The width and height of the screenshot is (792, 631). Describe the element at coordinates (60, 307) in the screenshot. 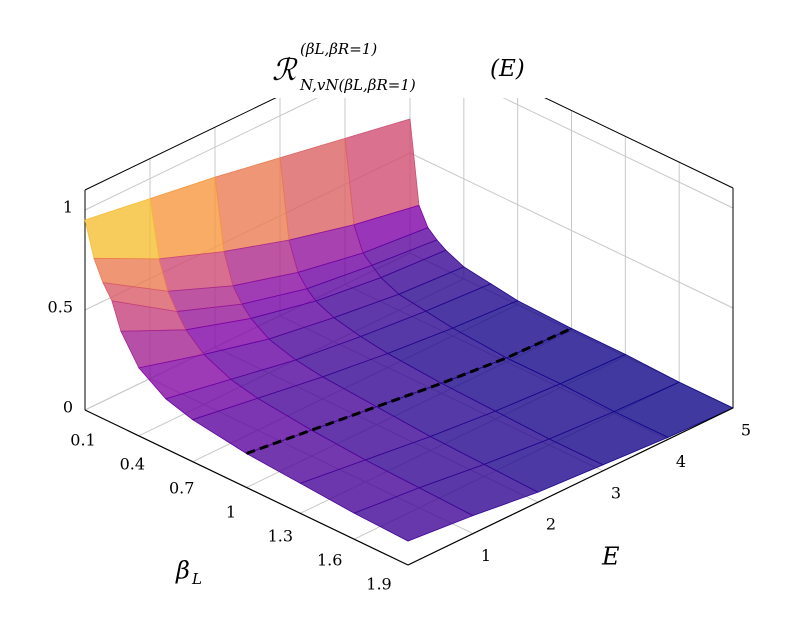

I see `z-tick-label: 0.5` at that location.